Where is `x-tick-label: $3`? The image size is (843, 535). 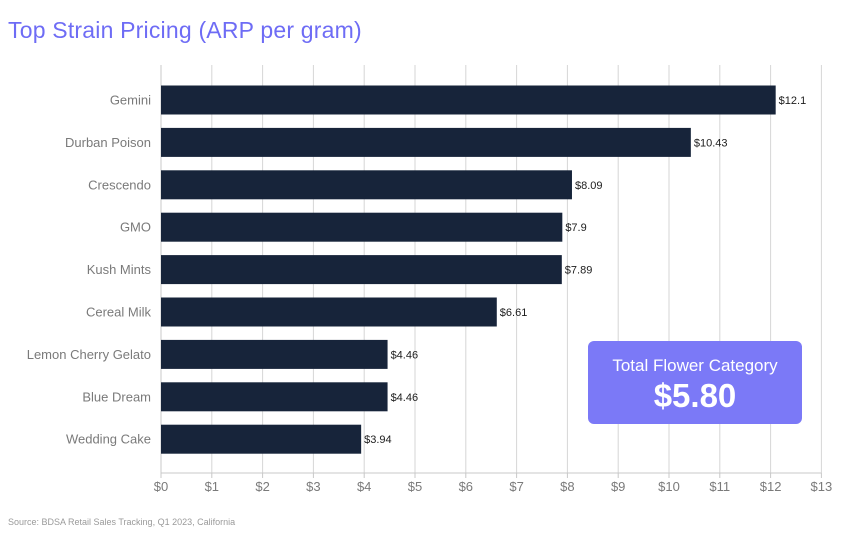 x-tick-label: $3 is located at coordinates (313, 486).